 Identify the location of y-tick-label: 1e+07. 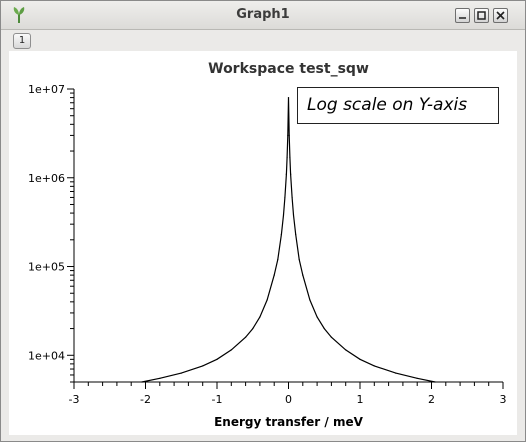
(46, 89).